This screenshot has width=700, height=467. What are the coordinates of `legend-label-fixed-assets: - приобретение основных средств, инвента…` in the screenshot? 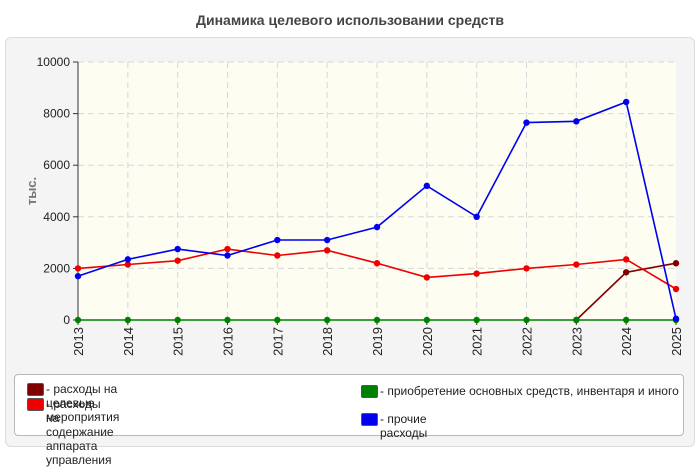 It's located at (529, 391).